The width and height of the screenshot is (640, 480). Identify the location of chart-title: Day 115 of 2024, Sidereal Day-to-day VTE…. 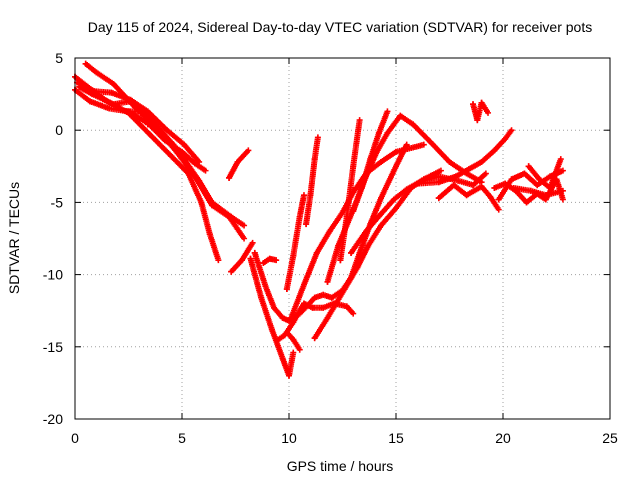
(340, 27).